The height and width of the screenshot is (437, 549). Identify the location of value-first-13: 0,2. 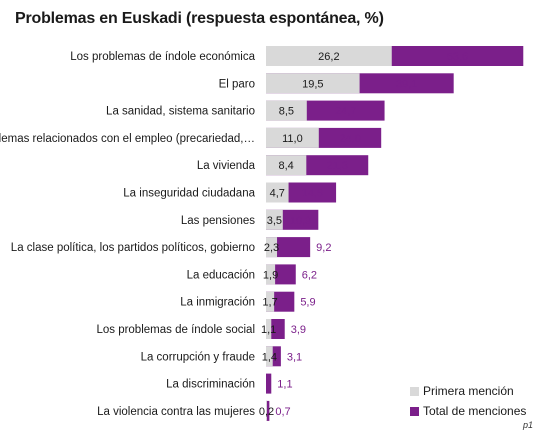
(266, 412).